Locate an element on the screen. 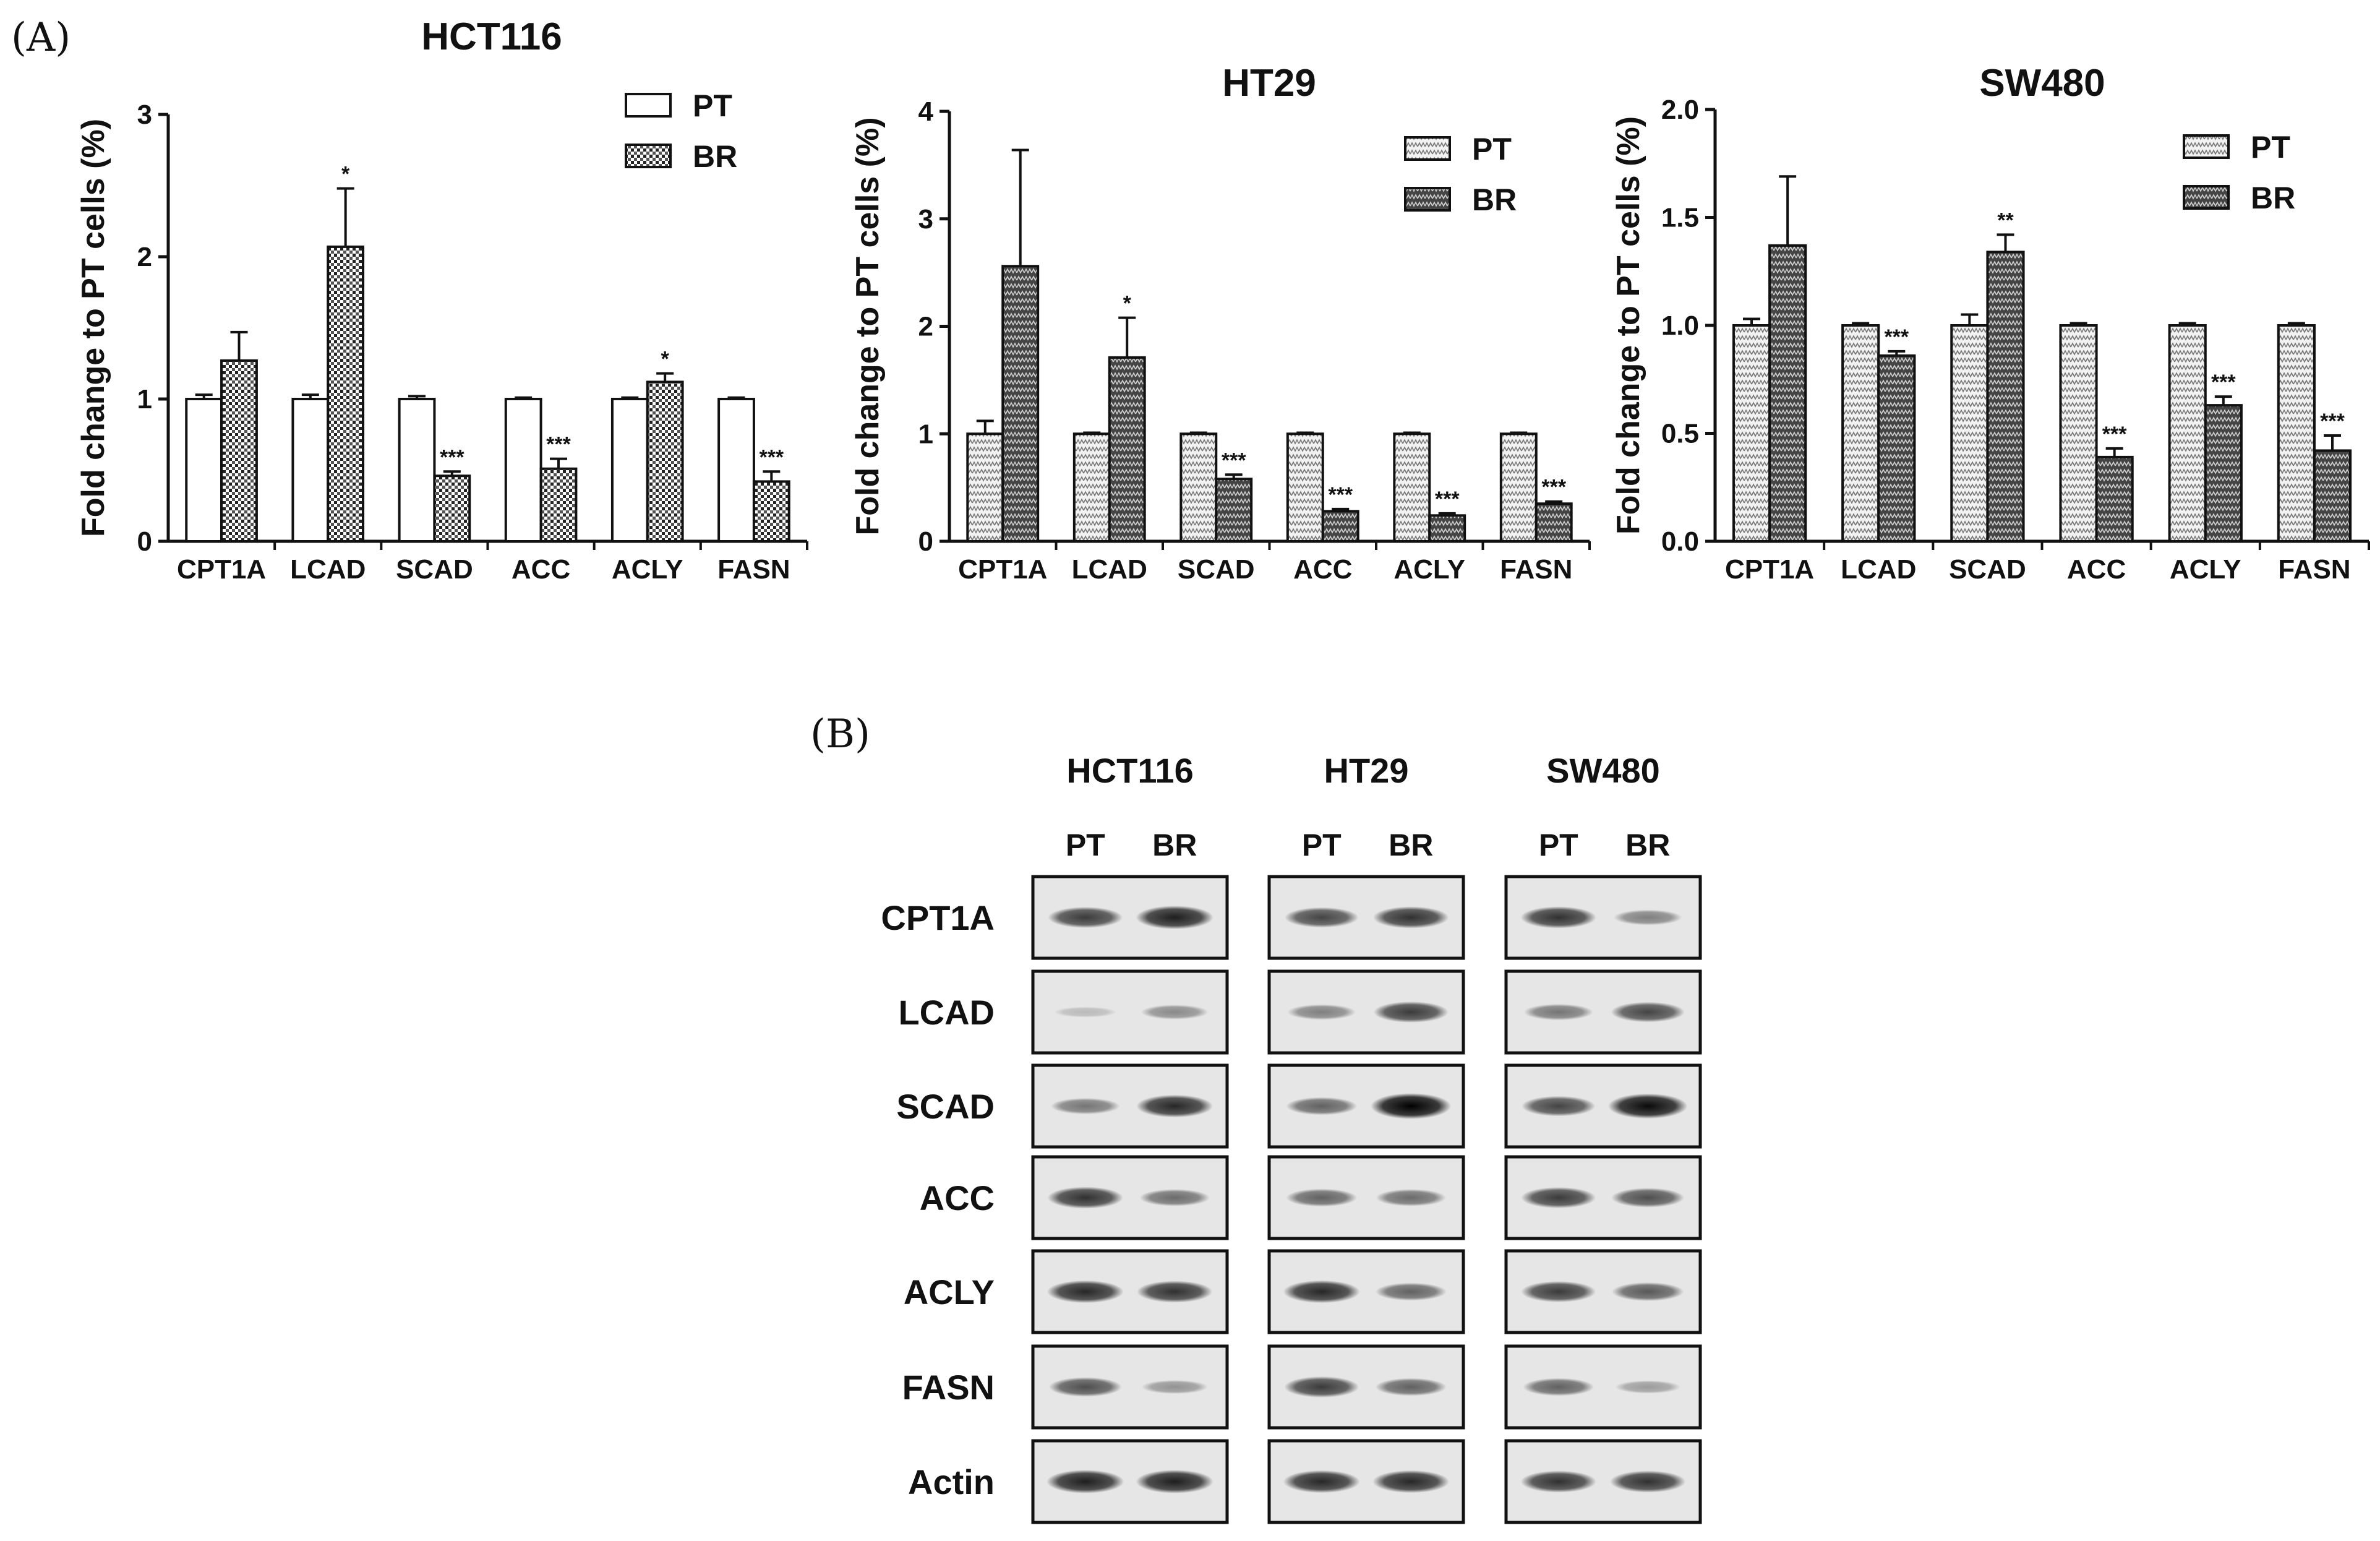 This screenshot has height=1541, width=2380. x-tick-label-cpt1a: CPT1A is located at coordinates (221, 570).